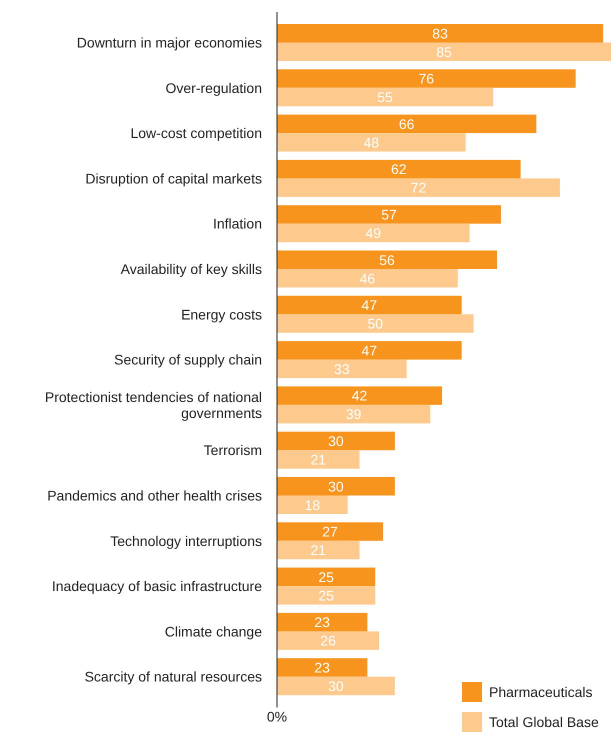 The width and height of the screenshot is (611, 740). What do you see at coordinates (213, 631) in the screenshot?
I see `y-tick-label: Climate change` at bounding box center [213, 631].